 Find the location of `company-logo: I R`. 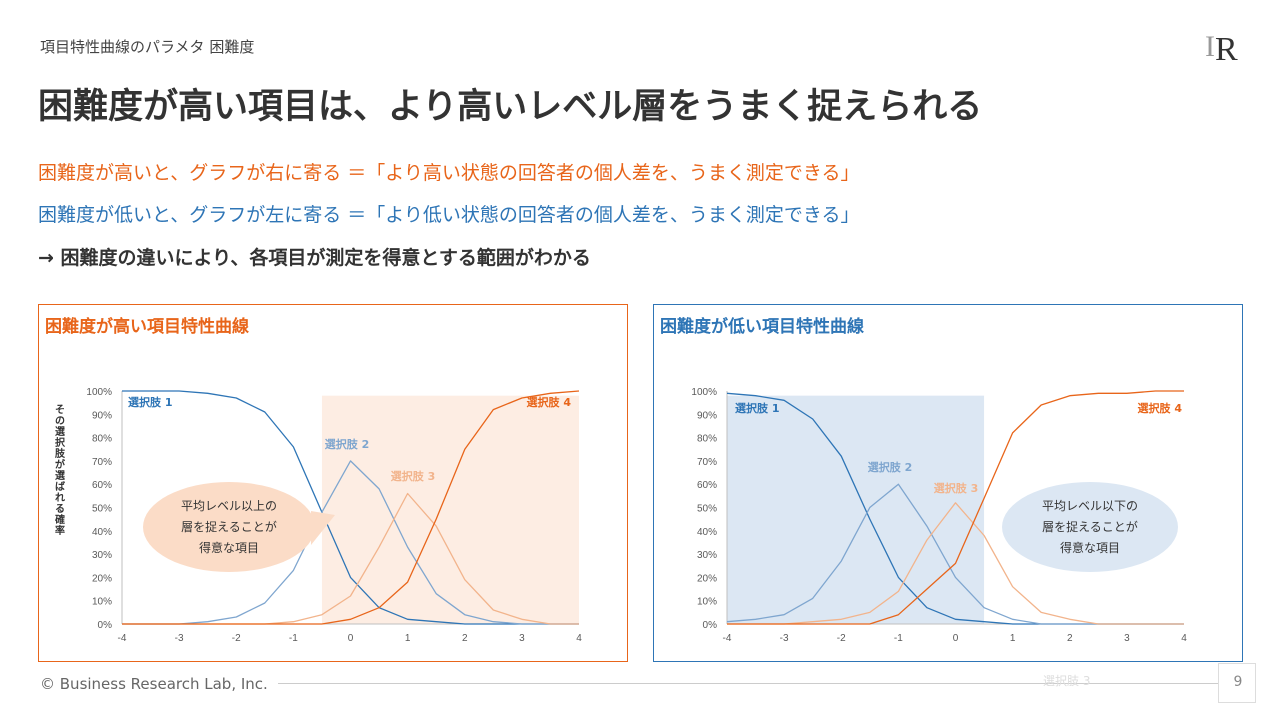

company-logo: I R is located at coordinates (1228, 47).